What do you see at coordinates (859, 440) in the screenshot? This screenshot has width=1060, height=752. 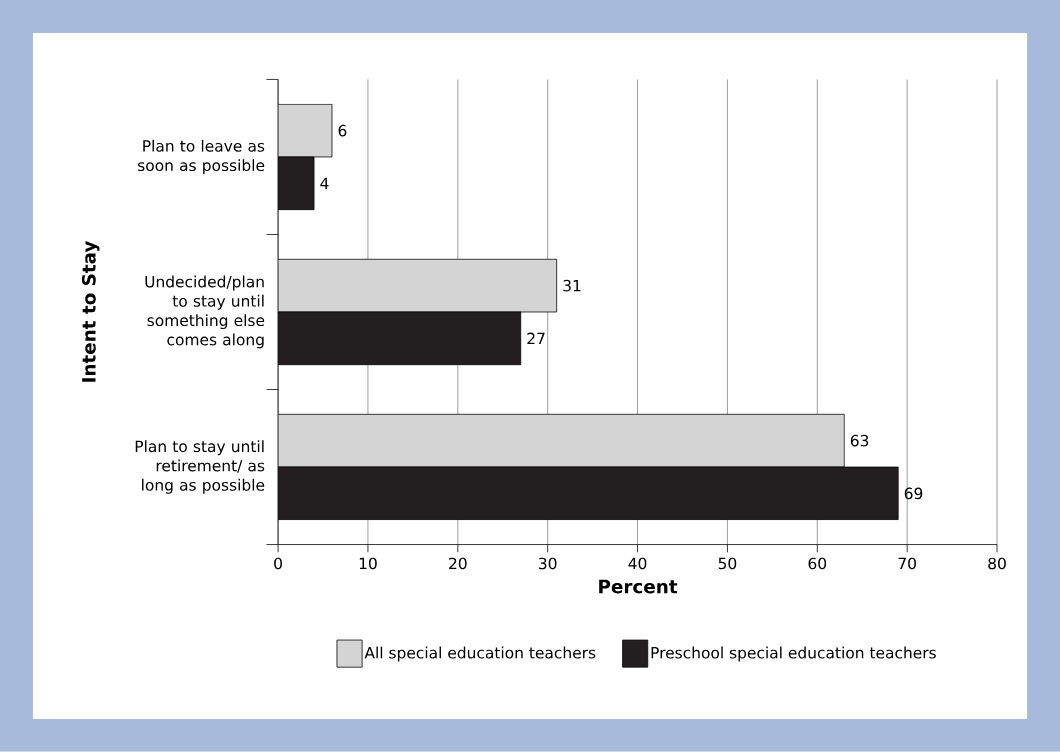 I see `data-label: 63` at bounding box center [859, 440].